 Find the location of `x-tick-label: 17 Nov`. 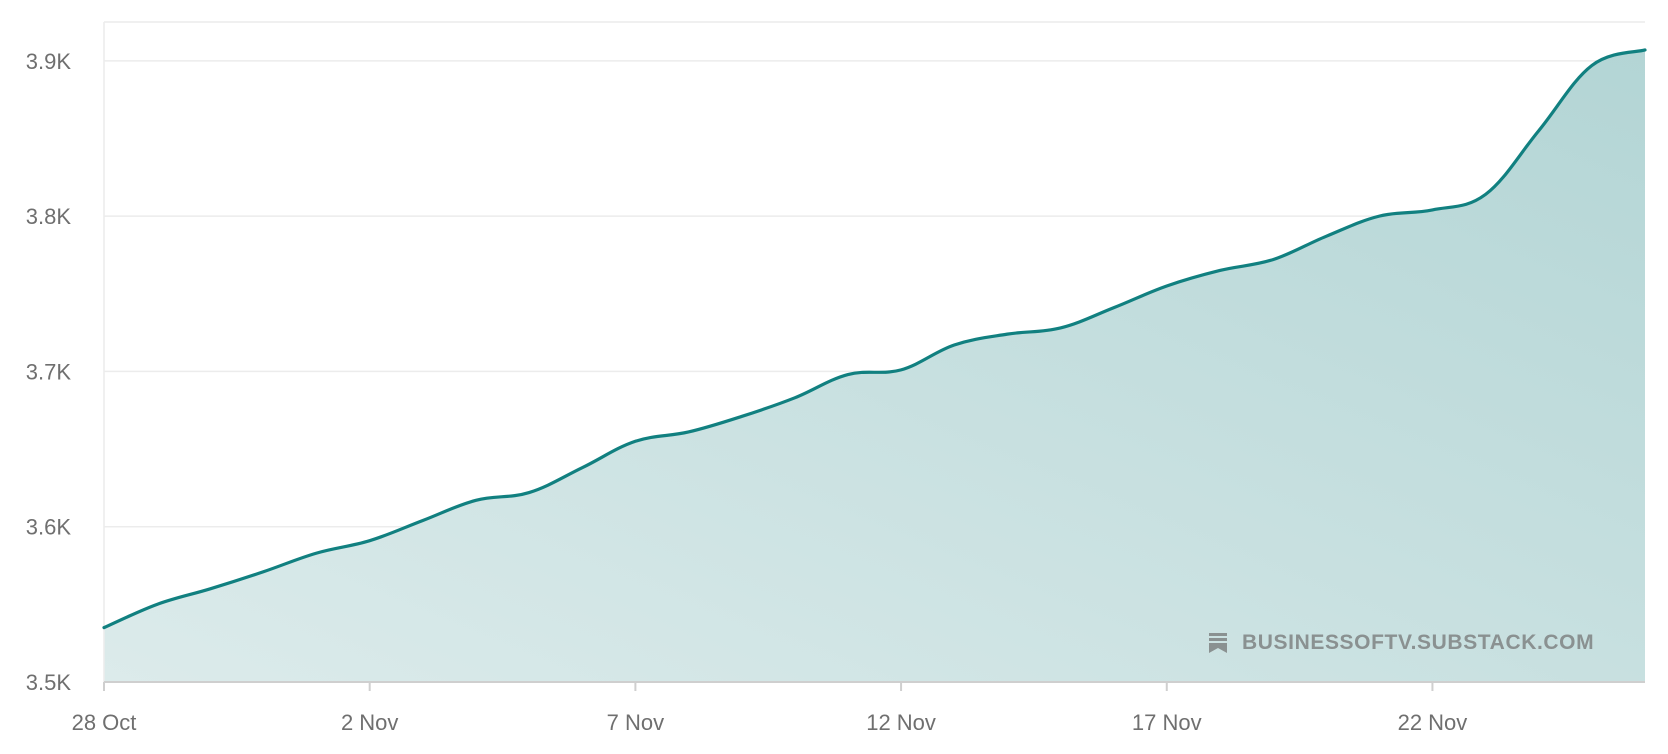

x-tick-label: 17 Nov is located at coordinates (1167, 722).